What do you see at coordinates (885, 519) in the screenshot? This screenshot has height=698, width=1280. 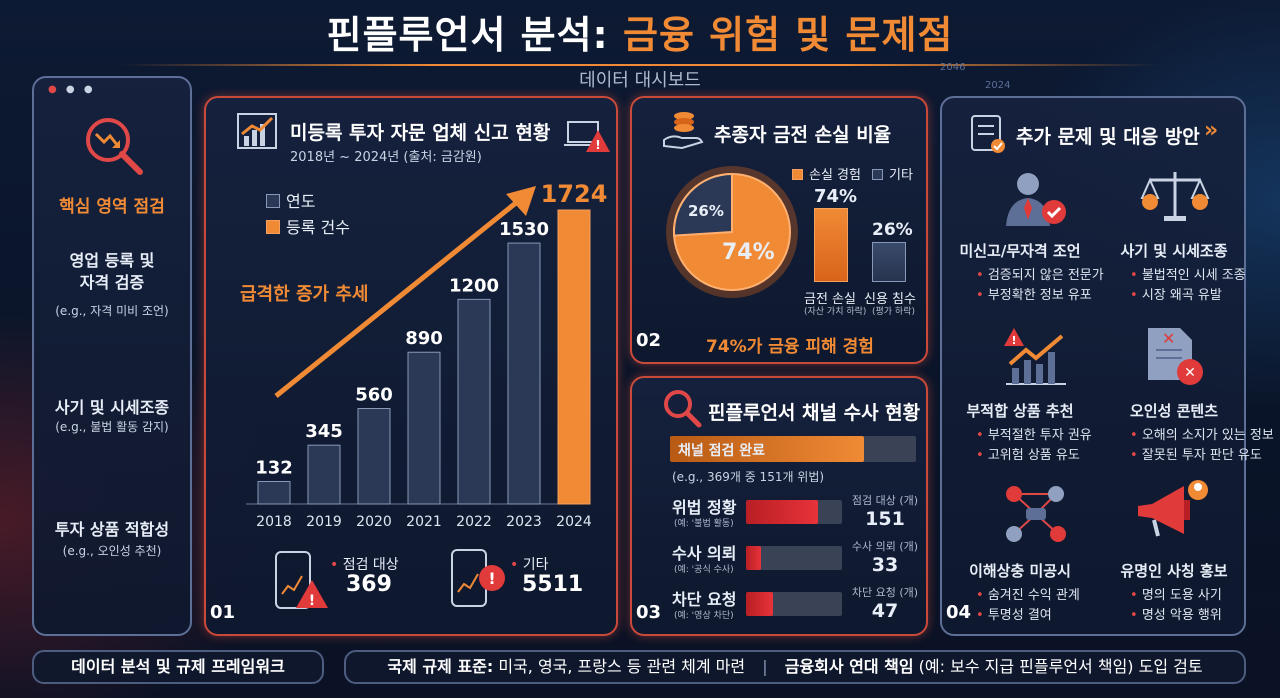 I see `row-value: 151` at bounding box center [885, 519].